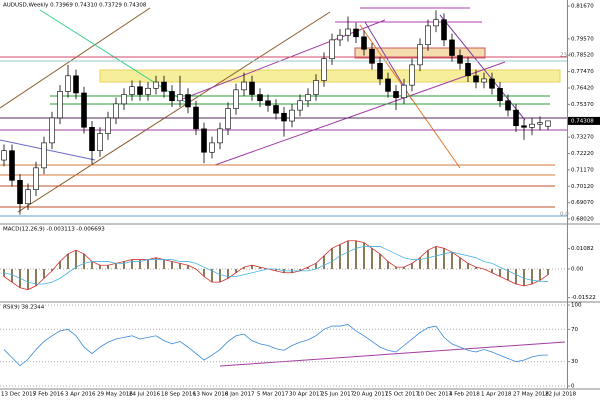 The height and width of the screenshot is (400, 600). Describe the element at coordinates (54, 230) in the screenshot. I see `indicator-title: MACD(12,26,9) -0.003113 -0.006693` at that location.